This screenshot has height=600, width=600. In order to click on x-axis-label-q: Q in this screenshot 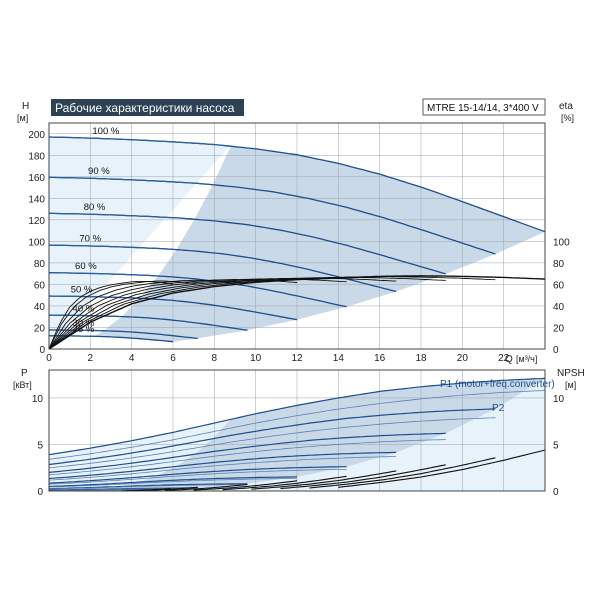, I will do `click(509, 359)`.